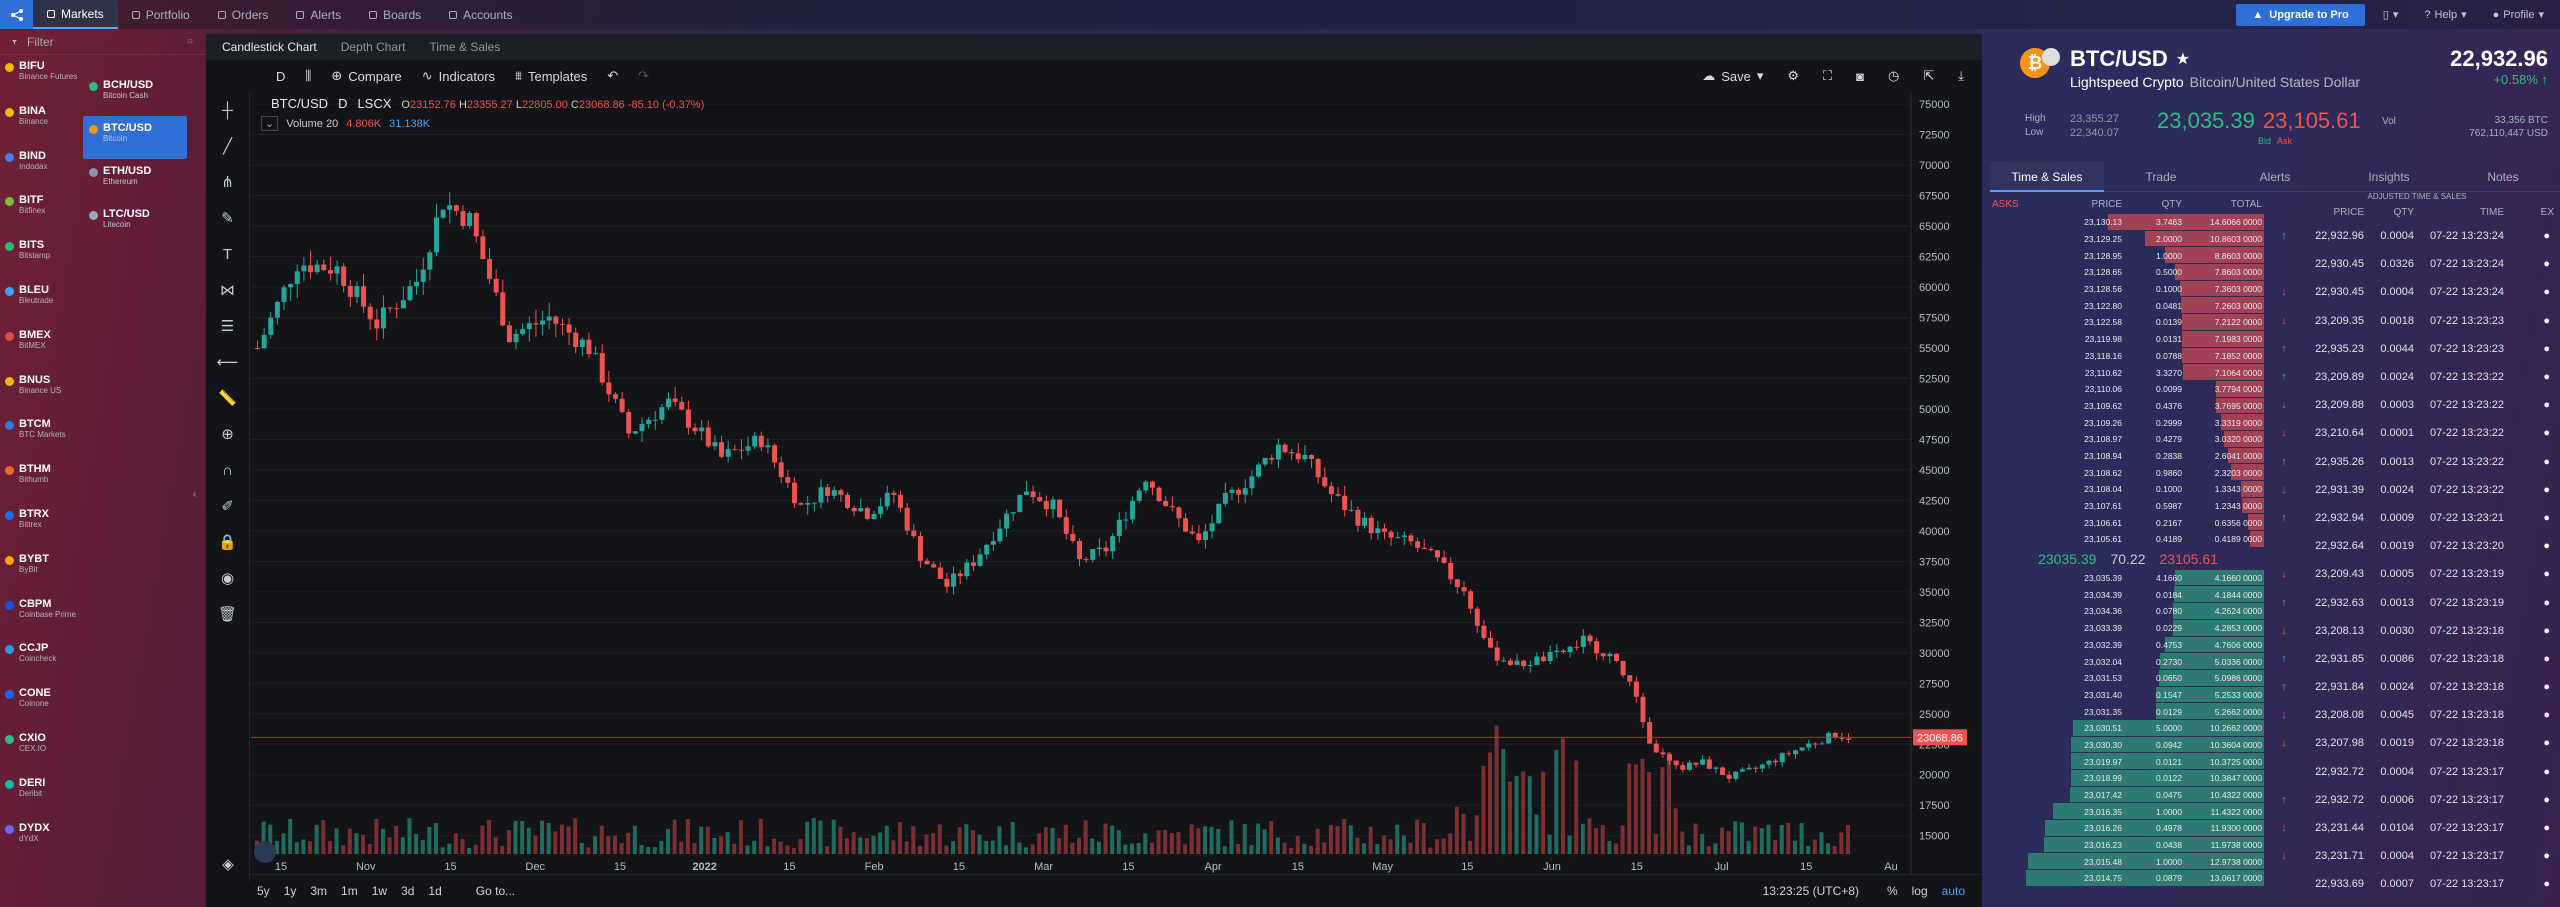  What do you see at coordinates (1961, 76) in the screenshot?
I see `download-button: ⤓` at bounding box center [1961, 76].